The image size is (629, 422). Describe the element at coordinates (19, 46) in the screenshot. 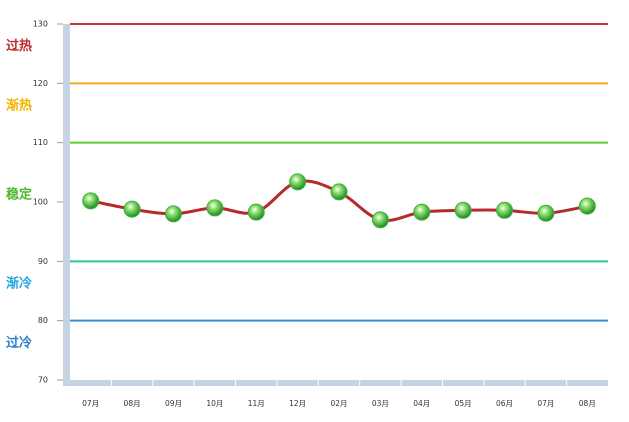

I see `zone-label: 过热` at that location.